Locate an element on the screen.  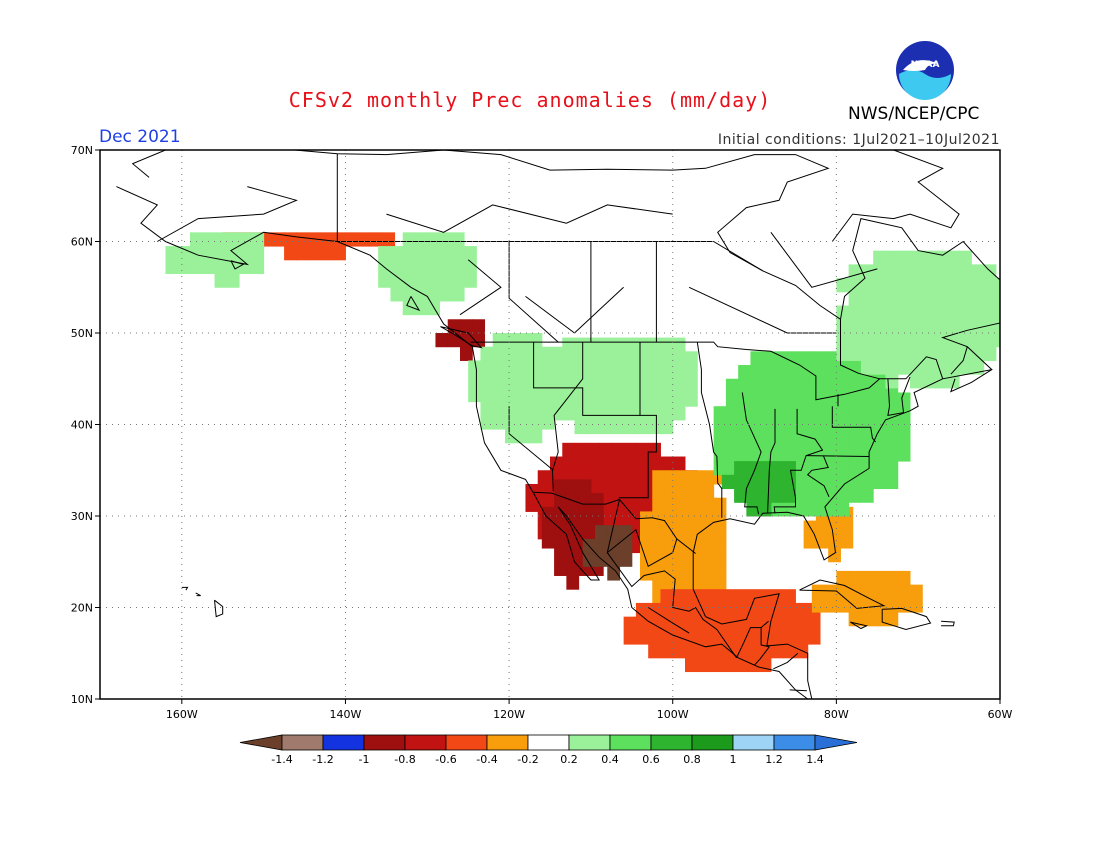
agency-label: NWS/NCEP/CPC is located at coordinates (914, 114).